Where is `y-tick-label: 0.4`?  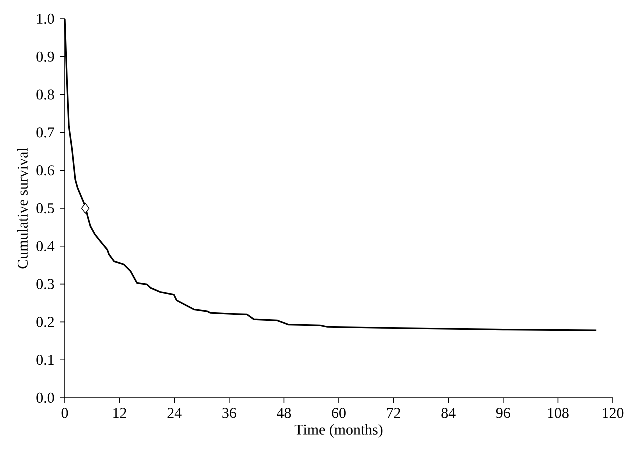 y-tick-label: 0.4 is located at coordinates (45, 246).